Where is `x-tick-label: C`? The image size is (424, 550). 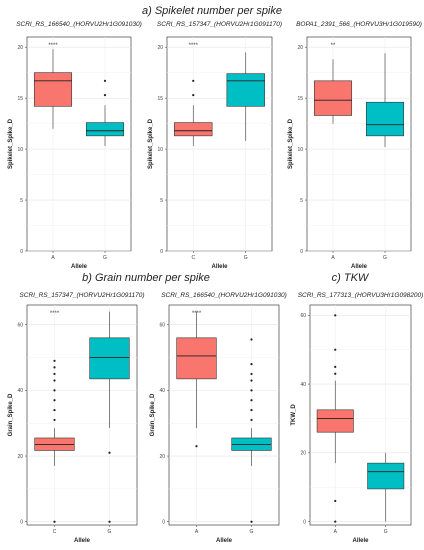 x-tick-label: C is located at coordinates (55, 532).